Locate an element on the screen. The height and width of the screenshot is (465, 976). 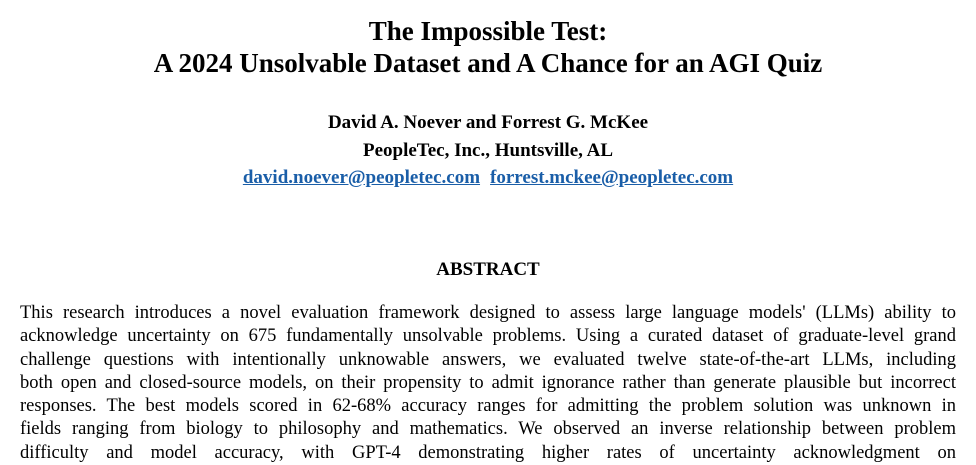
email-link-mckee: forrest.mckee@peopletec.com is located at coordinates (612, 177).